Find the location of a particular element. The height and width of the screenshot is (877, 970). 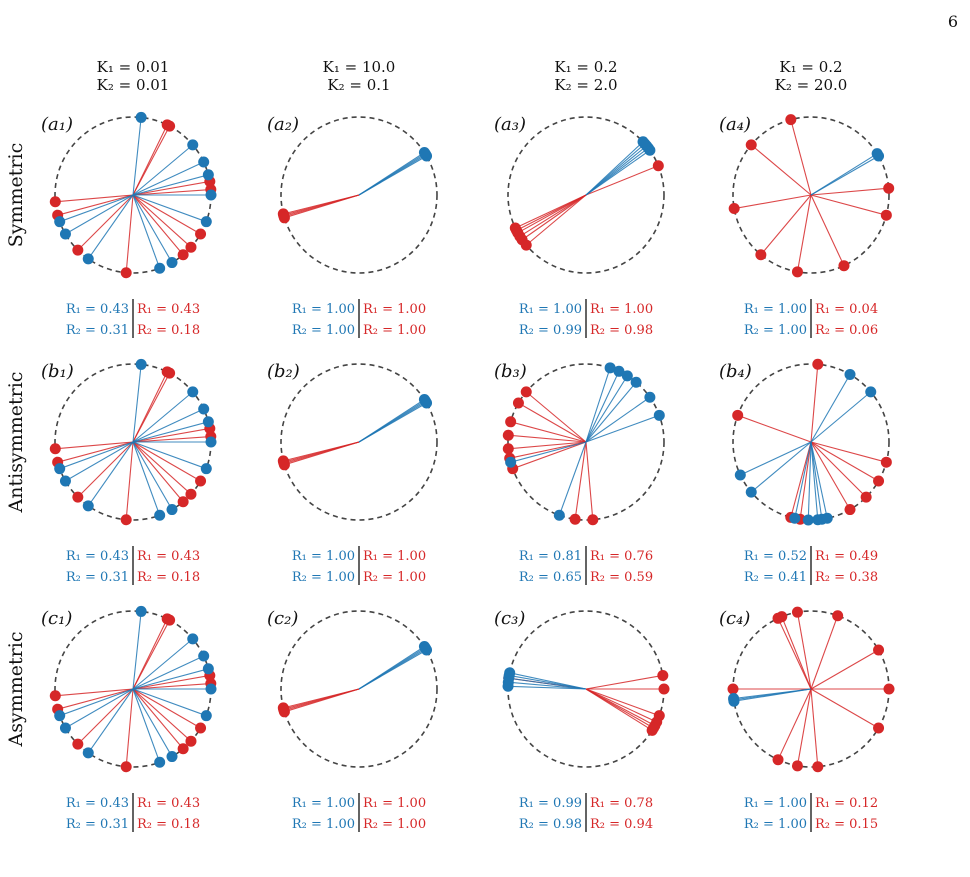

r2-blue-value: R₂ = 0.99 is located at coordinates (550, 330).